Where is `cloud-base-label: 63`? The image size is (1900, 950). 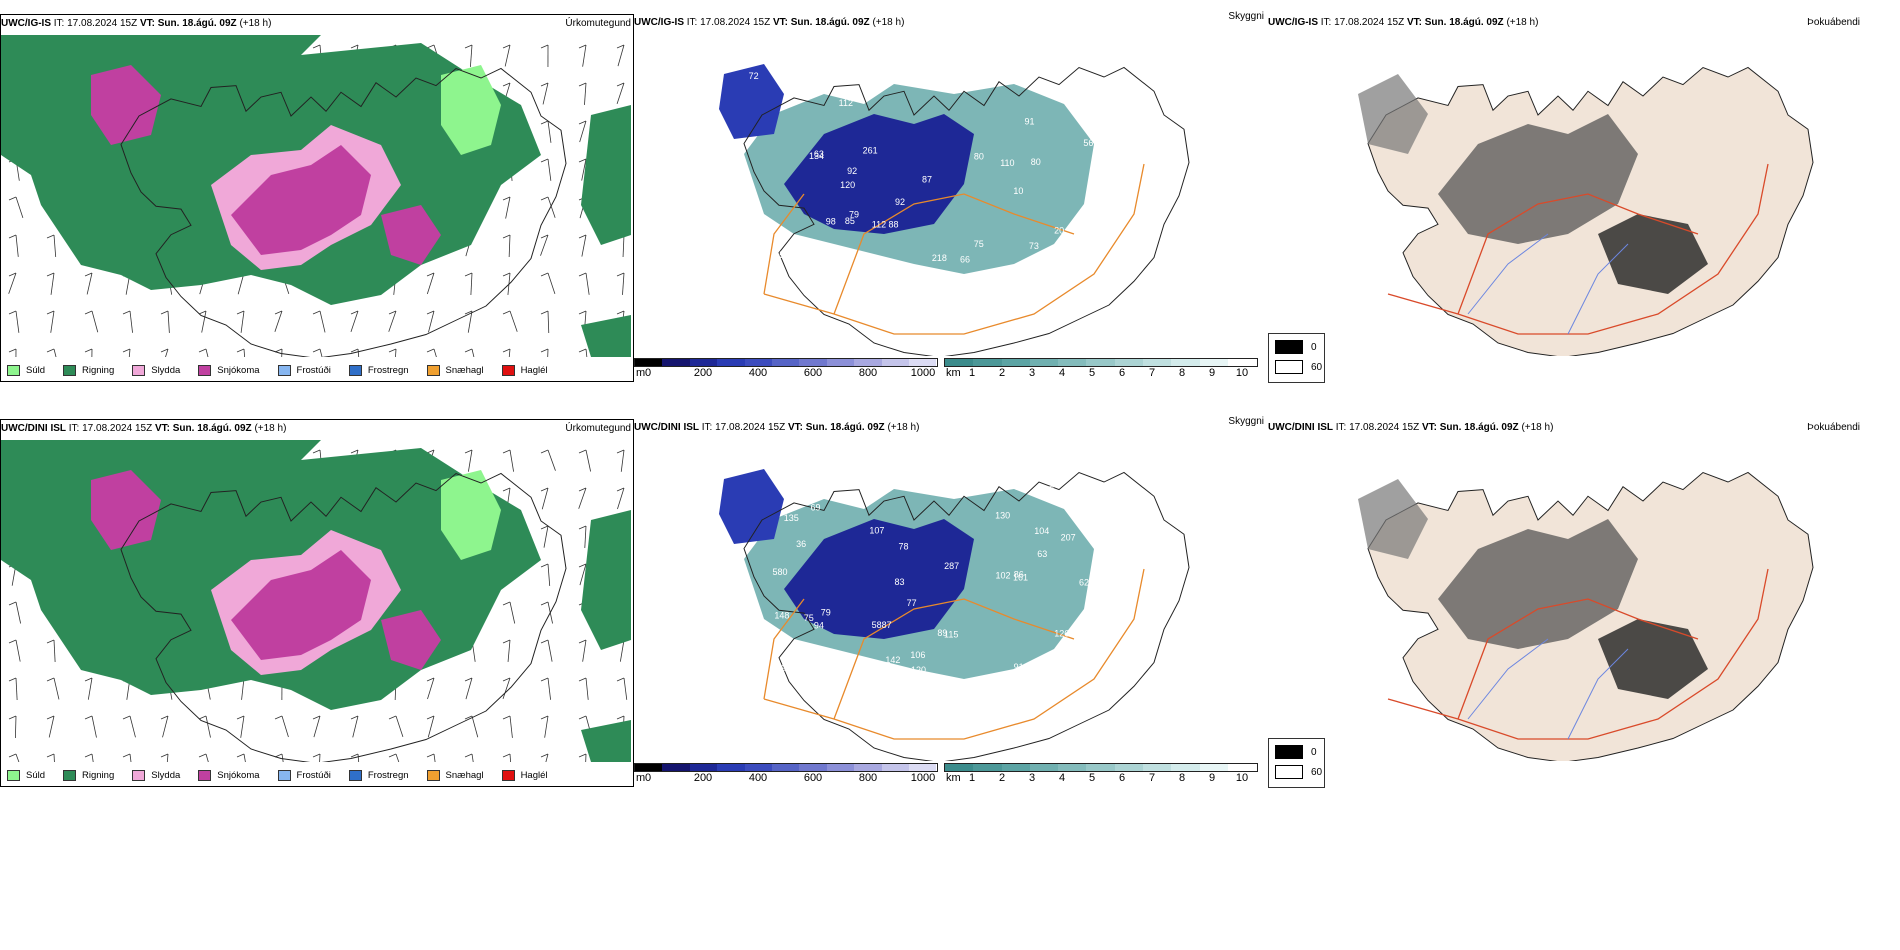
cloud-base-label: 63 is located at coordinates (1042, 554).